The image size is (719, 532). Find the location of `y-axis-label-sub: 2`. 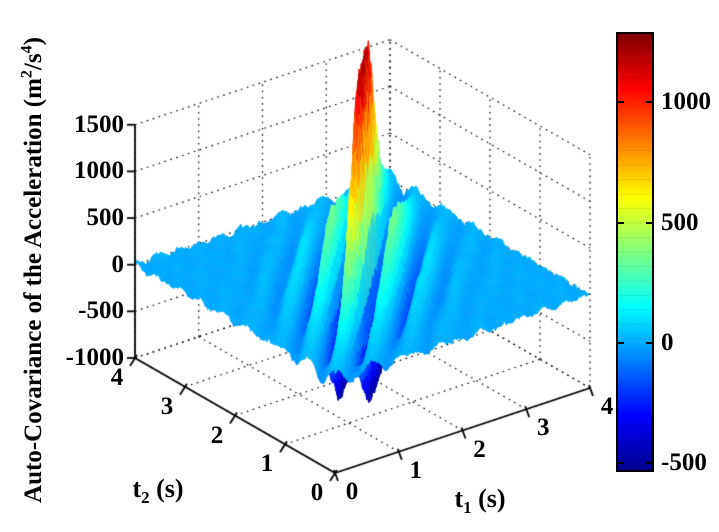

y-axis-label-sub: 2 is located at coordinates (145, 498).